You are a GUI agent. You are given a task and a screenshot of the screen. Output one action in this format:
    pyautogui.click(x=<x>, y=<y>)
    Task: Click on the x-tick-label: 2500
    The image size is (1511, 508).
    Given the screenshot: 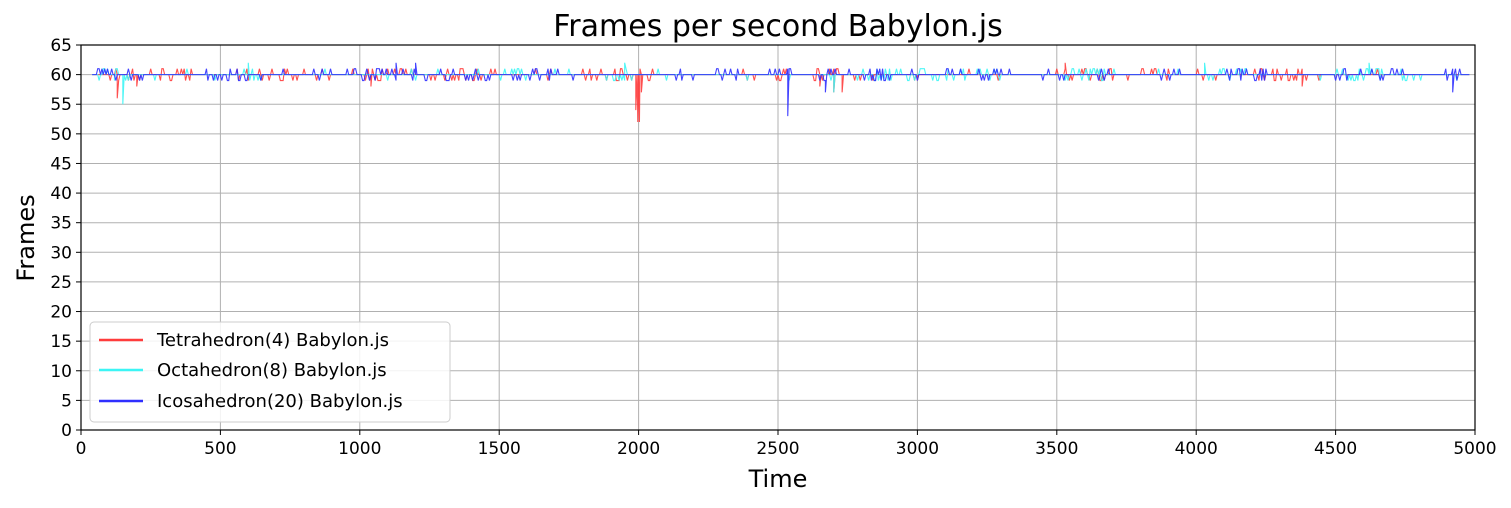 What is the action you would take?
    pyautogui.click(x=777, y=449)
    